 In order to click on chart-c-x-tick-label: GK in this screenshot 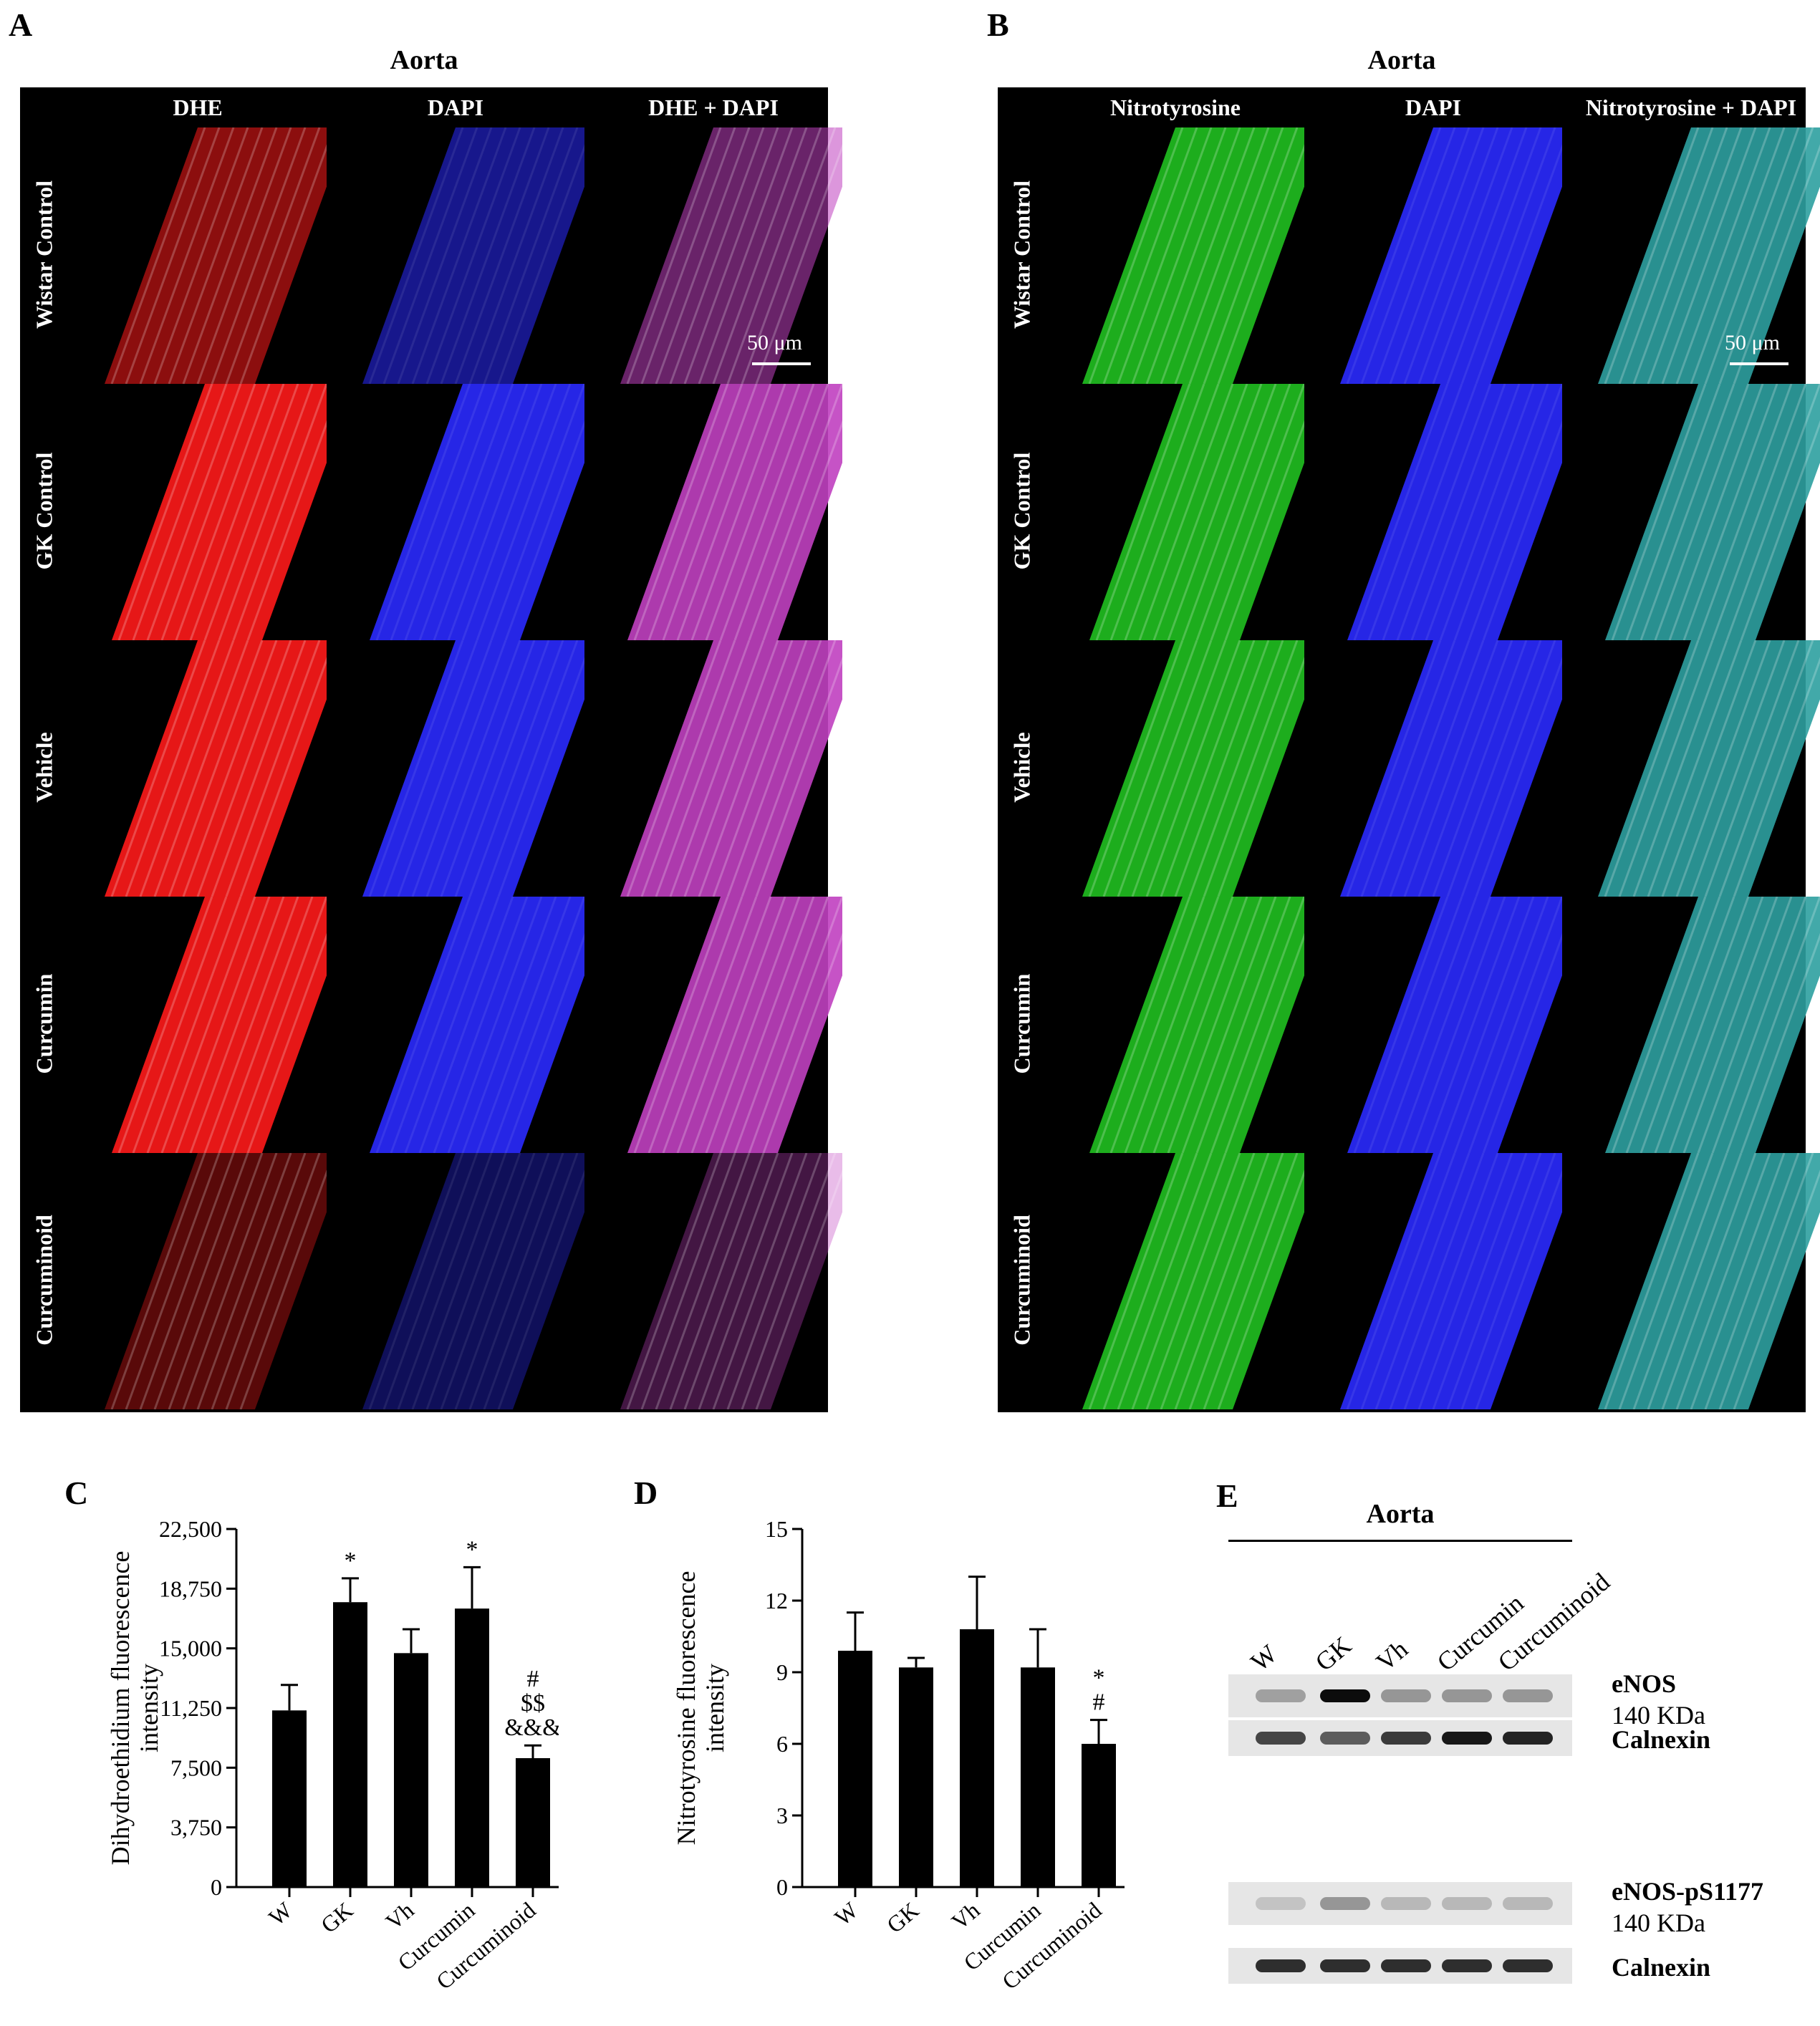, I will do `click(337, 1917)`.